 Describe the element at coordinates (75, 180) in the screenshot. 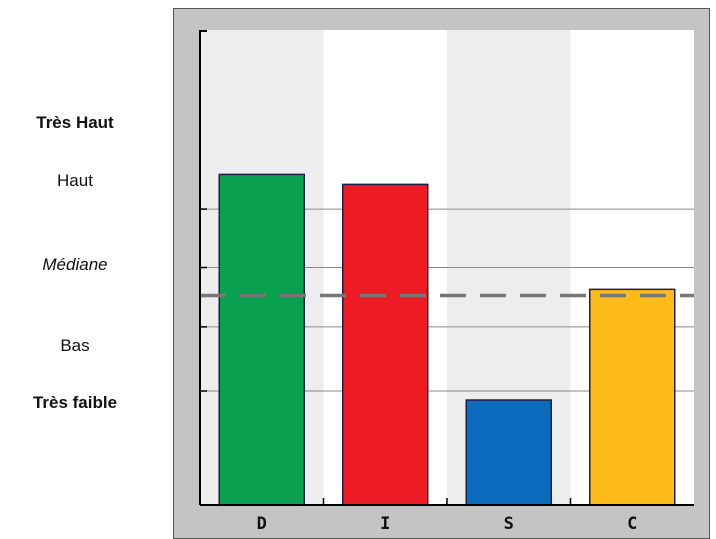

I see `level-label-haut: Haut` at that location.